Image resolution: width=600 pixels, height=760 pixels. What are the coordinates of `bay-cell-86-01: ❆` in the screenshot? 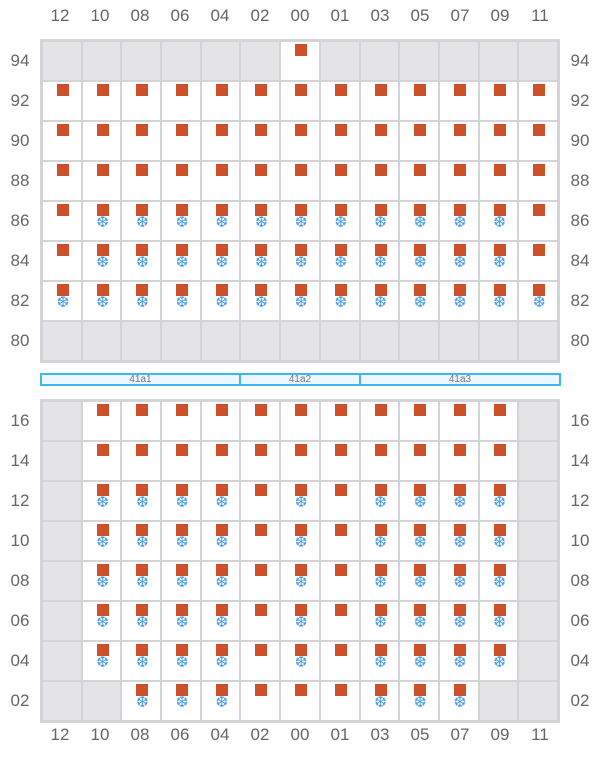 It's located at (339, 221).